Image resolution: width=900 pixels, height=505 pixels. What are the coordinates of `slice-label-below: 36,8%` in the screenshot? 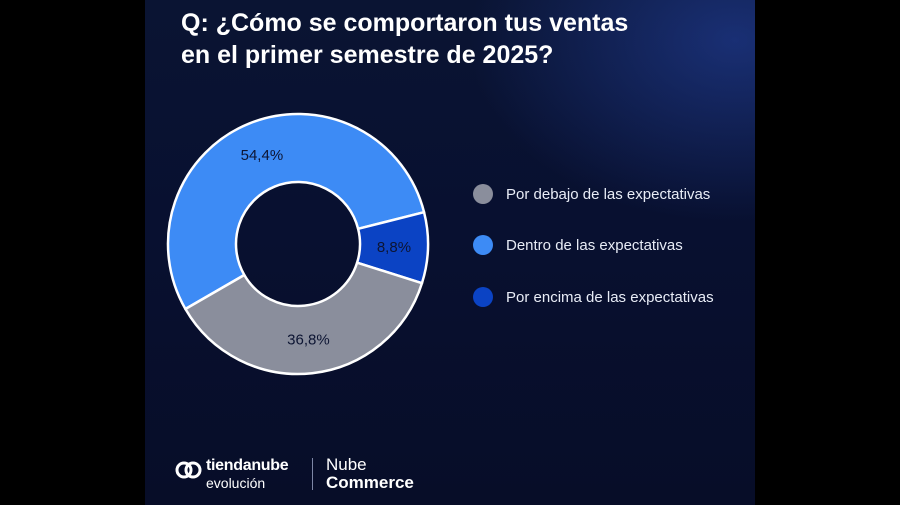 It's located at (308, 339).